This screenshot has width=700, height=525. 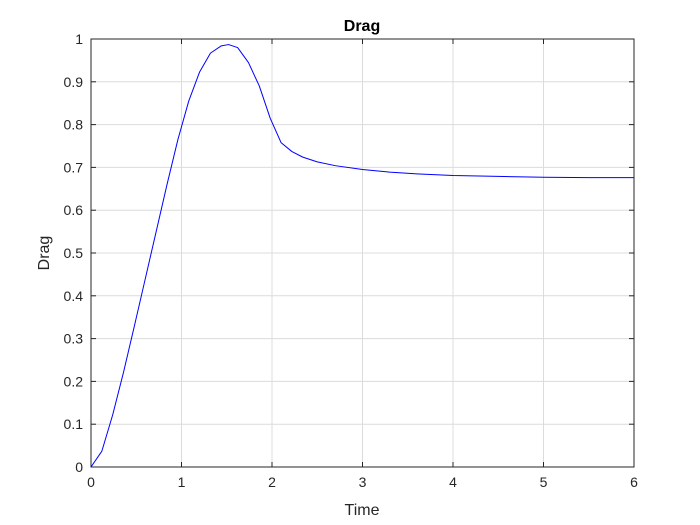 I want to click on x-tick-label: 6, so click(x=634, y=482).